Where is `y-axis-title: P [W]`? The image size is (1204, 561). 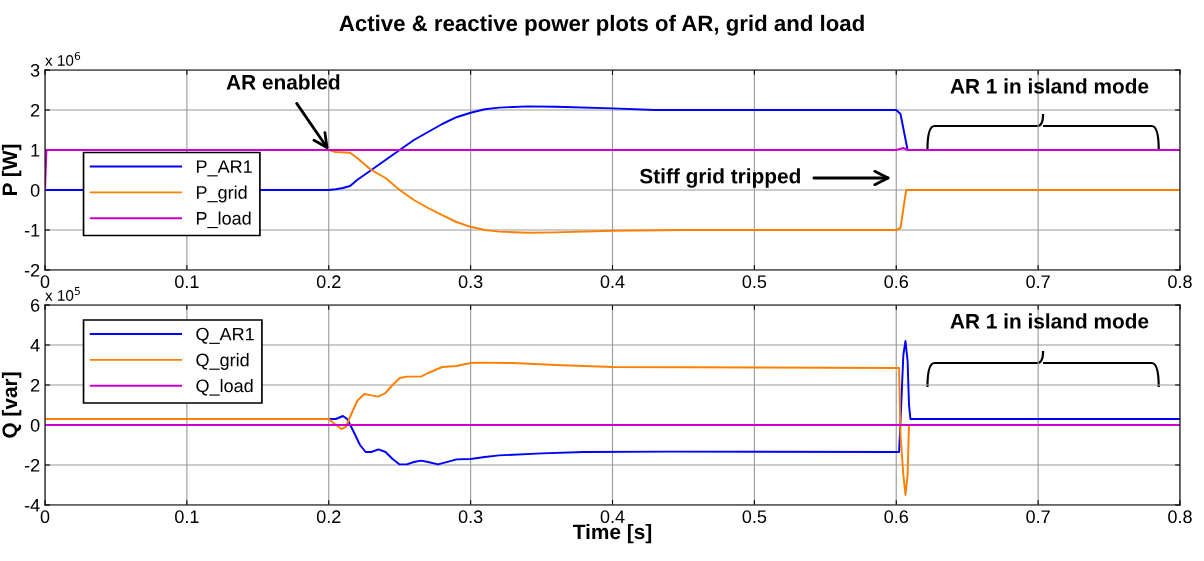
y-axis-title: P [W] is located at coordinates (11, 170).